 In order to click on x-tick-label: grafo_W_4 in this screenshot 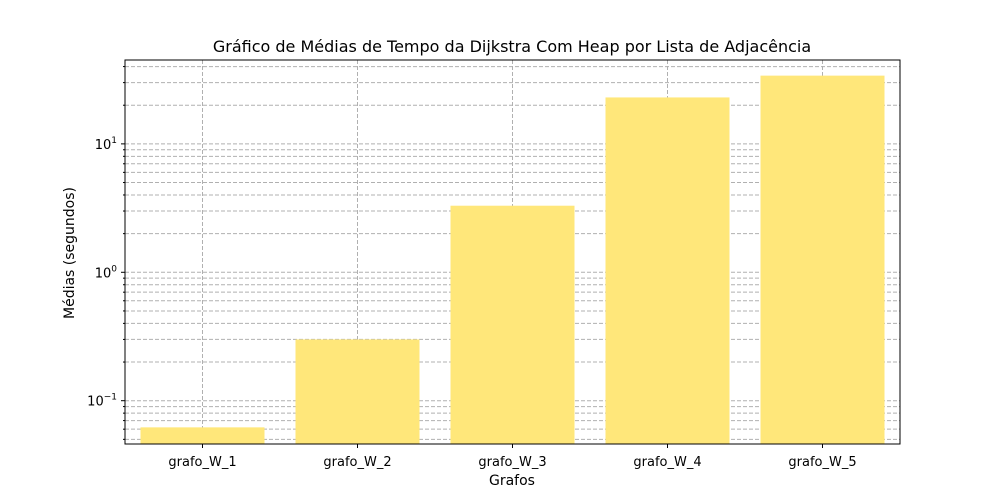, I will do `click(667, 462)`.